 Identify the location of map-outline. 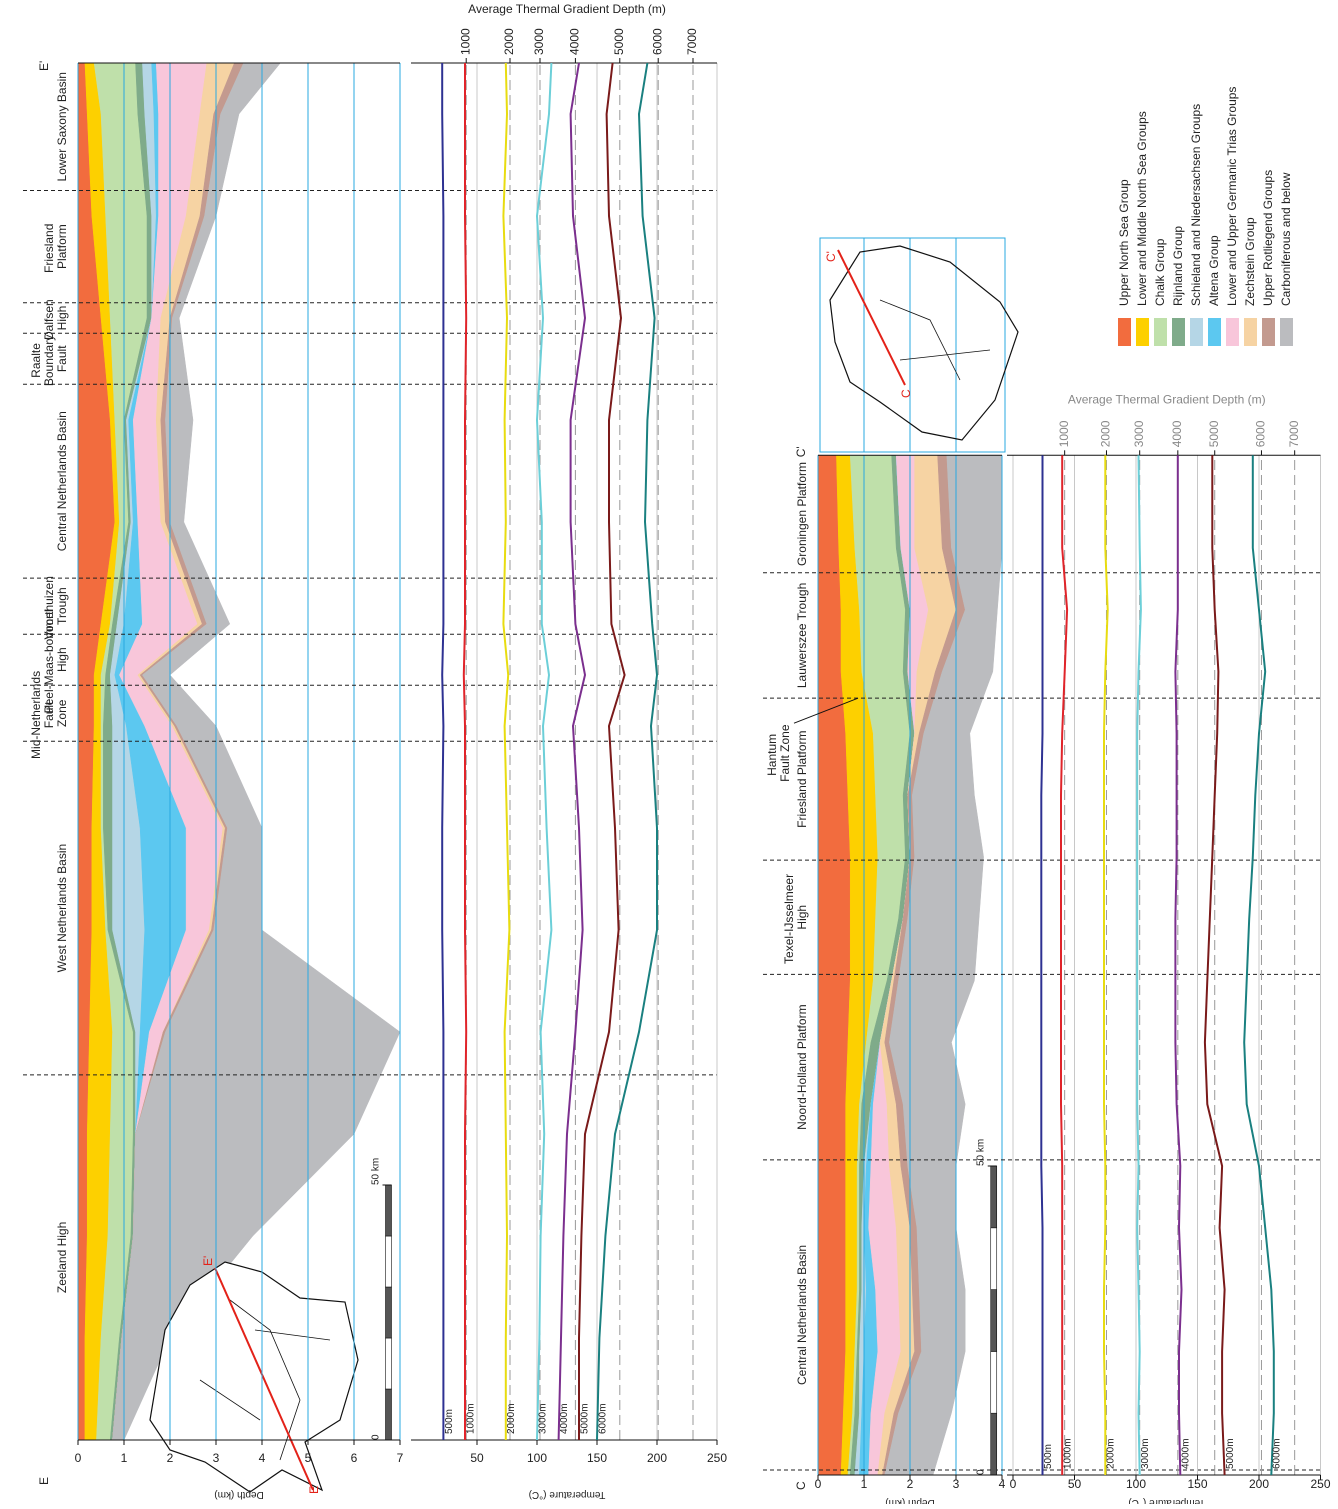
(254, 1377).